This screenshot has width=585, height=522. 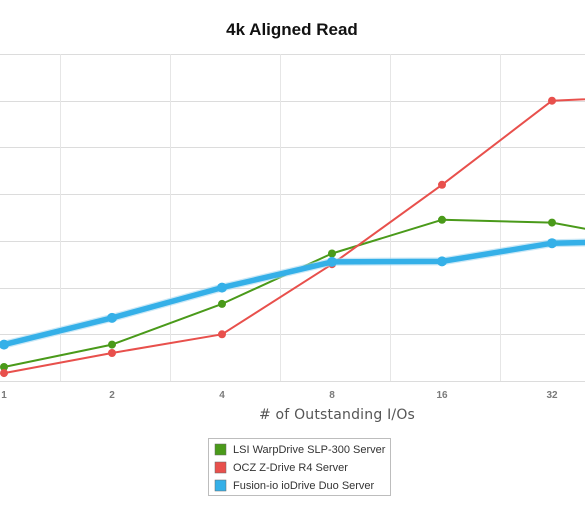 What do you see at coordinates (309, 450) in the screenshot?
I see `legend-label: LSI WarpDrive SLP-300 Server` at bounding box center [309, 450].